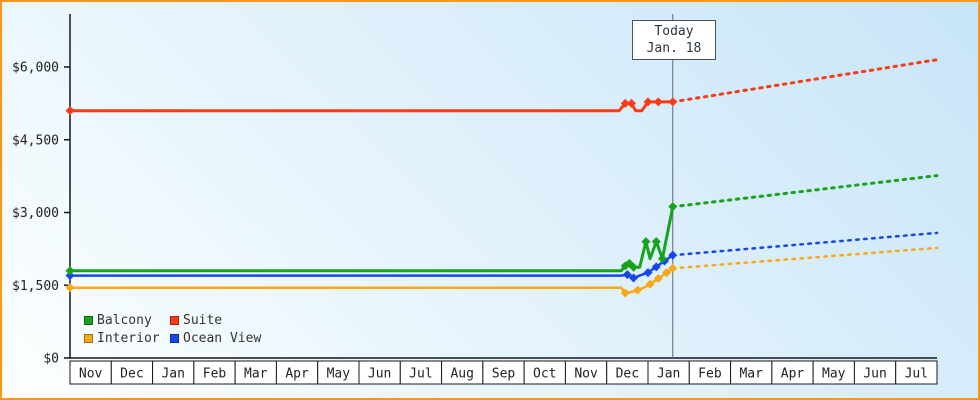 Image resolution: width=980 pixels, height=400 pixels. Describe the element at coordinates (203, 320) in the screenshot. I see `legend-label-suite: Suite` at that location.